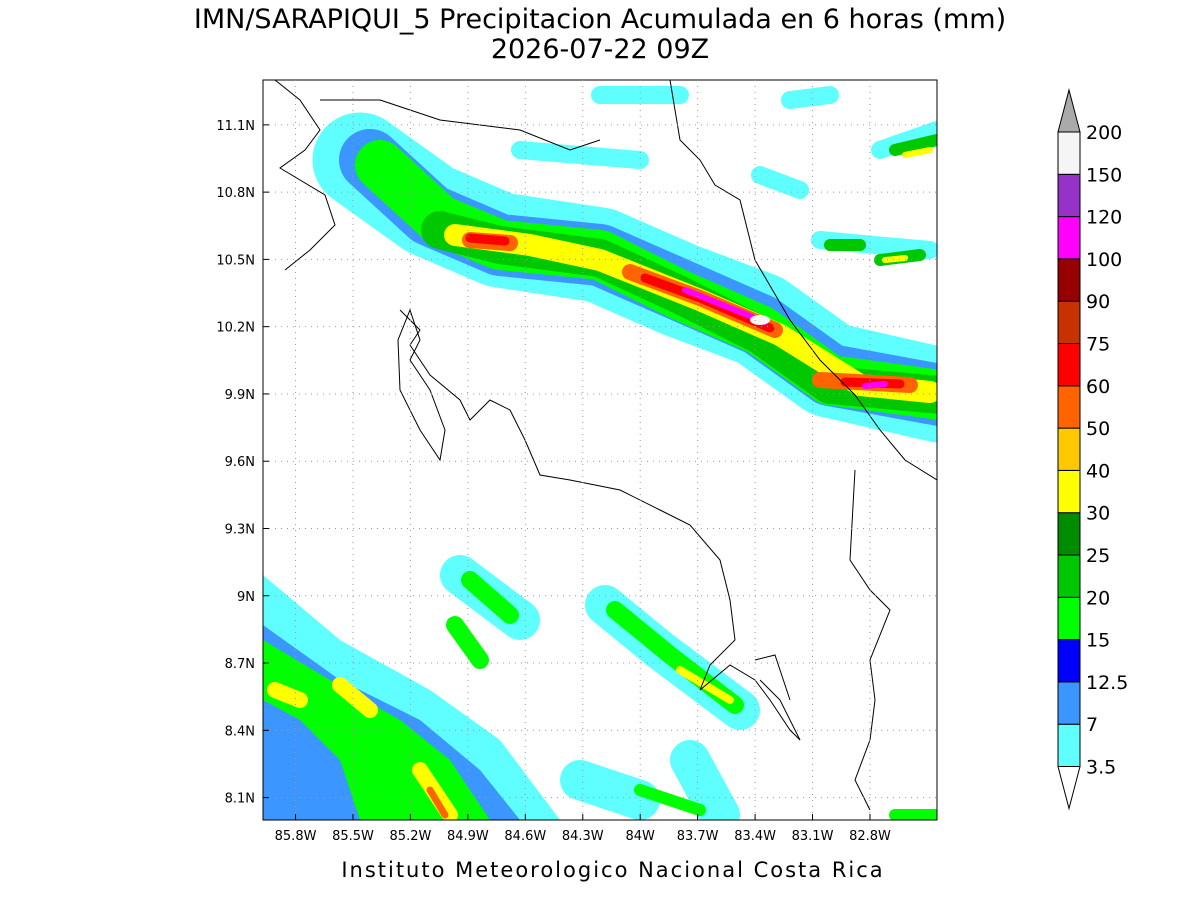 The width and height of the screenshot is (1200, 904). What do you see at coordinates (240, 395) in the screenshot?
I see `y-tick-label: 9.9N` at bounding box center [240, 395].